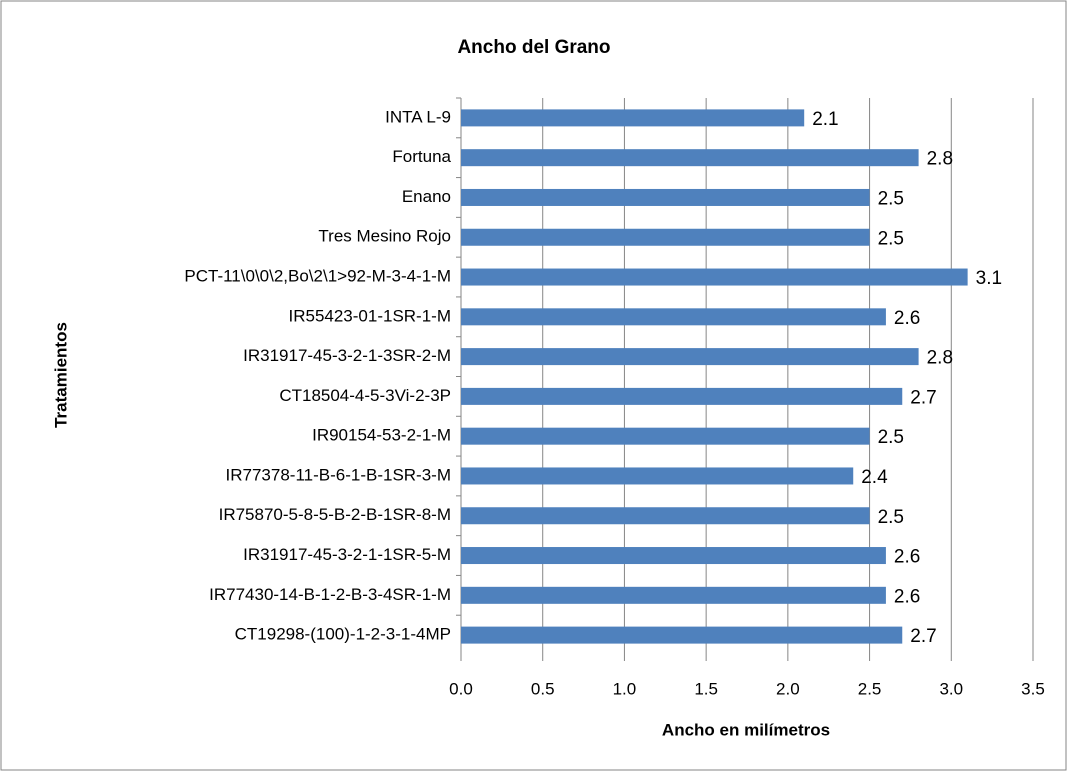 The width and height of the screenshot is (1068, 772). I want to click on y-tick-label: IR31917-45-3-2-1-3SR-2-M, so click(347, 355).